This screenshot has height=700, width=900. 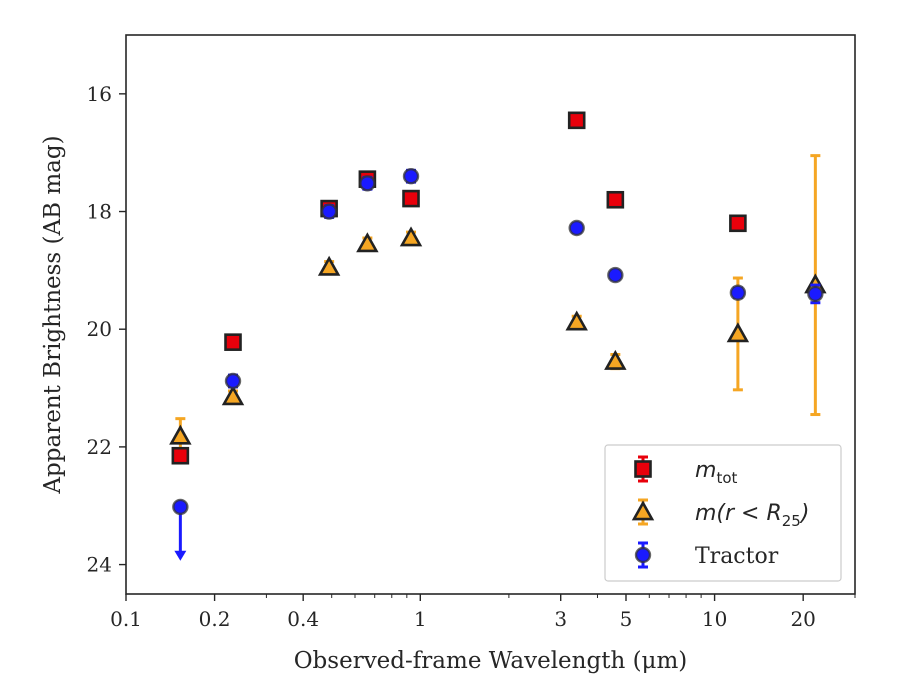 I want to click on x-axis-label: Observed-frame Wavelength (μm), so click(x=491, y=661).